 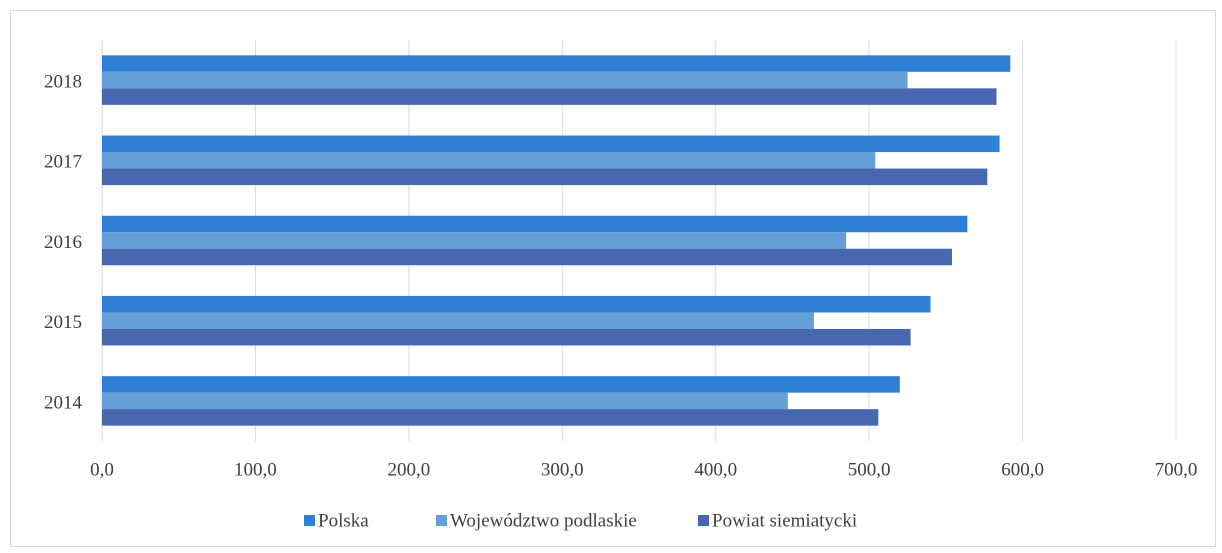 What do you see at coordinates (562, 469) in the screenshot?
I see `x-tick-label: 300,0` at bounding box center [562, 469].